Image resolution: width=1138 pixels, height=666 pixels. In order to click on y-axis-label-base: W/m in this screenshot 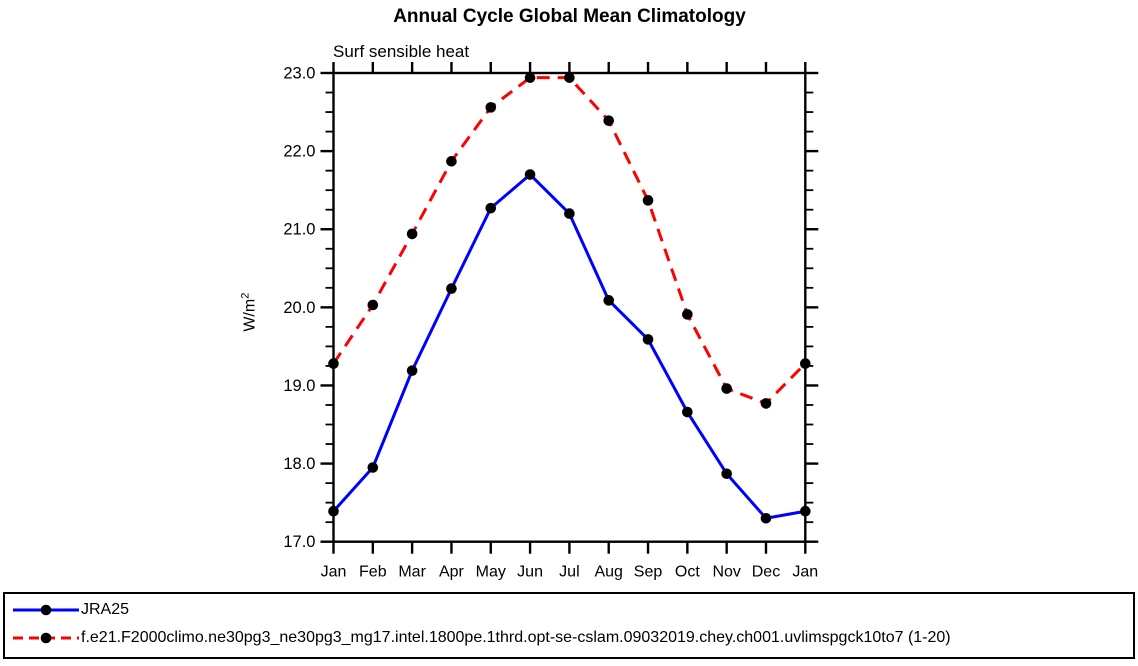, I will do `click(250, 315)`.